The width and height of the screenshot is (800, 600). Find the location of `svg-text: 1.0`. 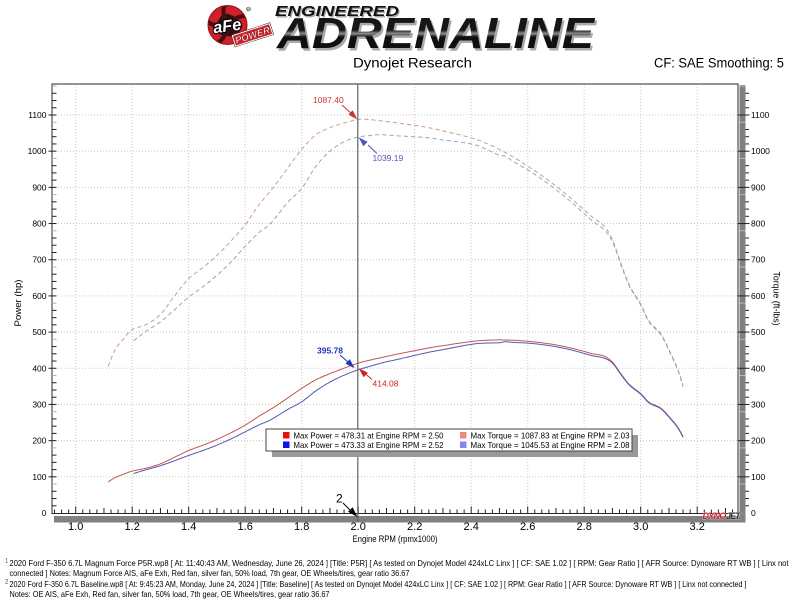

svg-text: 1.0 is located at coordinates (75, 527).